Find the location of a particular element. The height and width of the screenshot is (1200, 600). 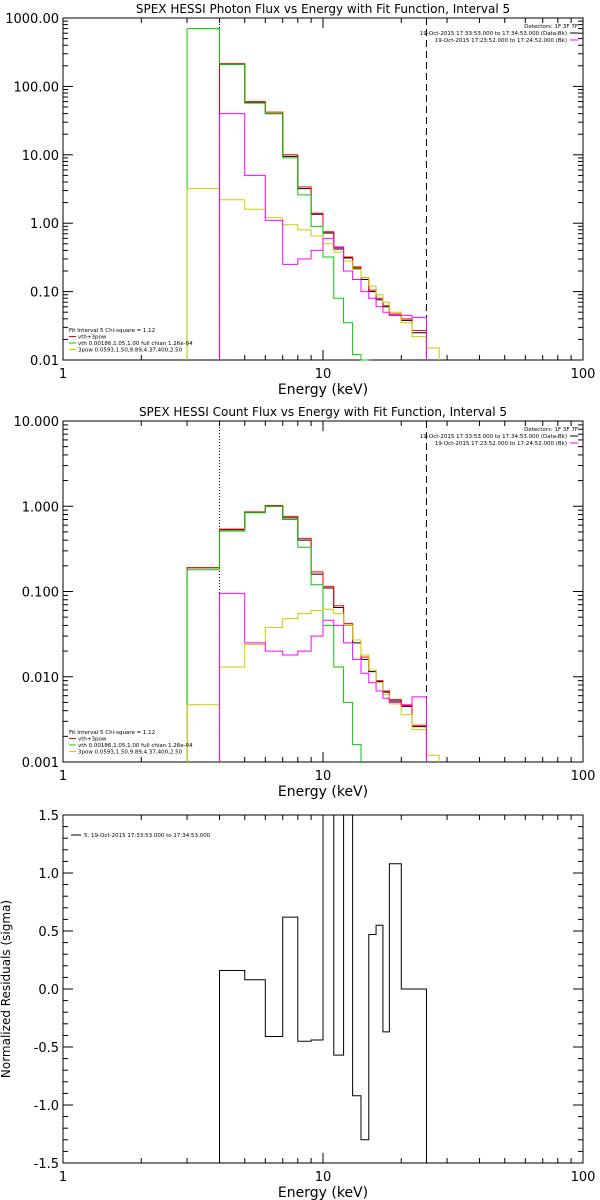

y-tick-label: 0.10 is located at coordinates (44, 293).